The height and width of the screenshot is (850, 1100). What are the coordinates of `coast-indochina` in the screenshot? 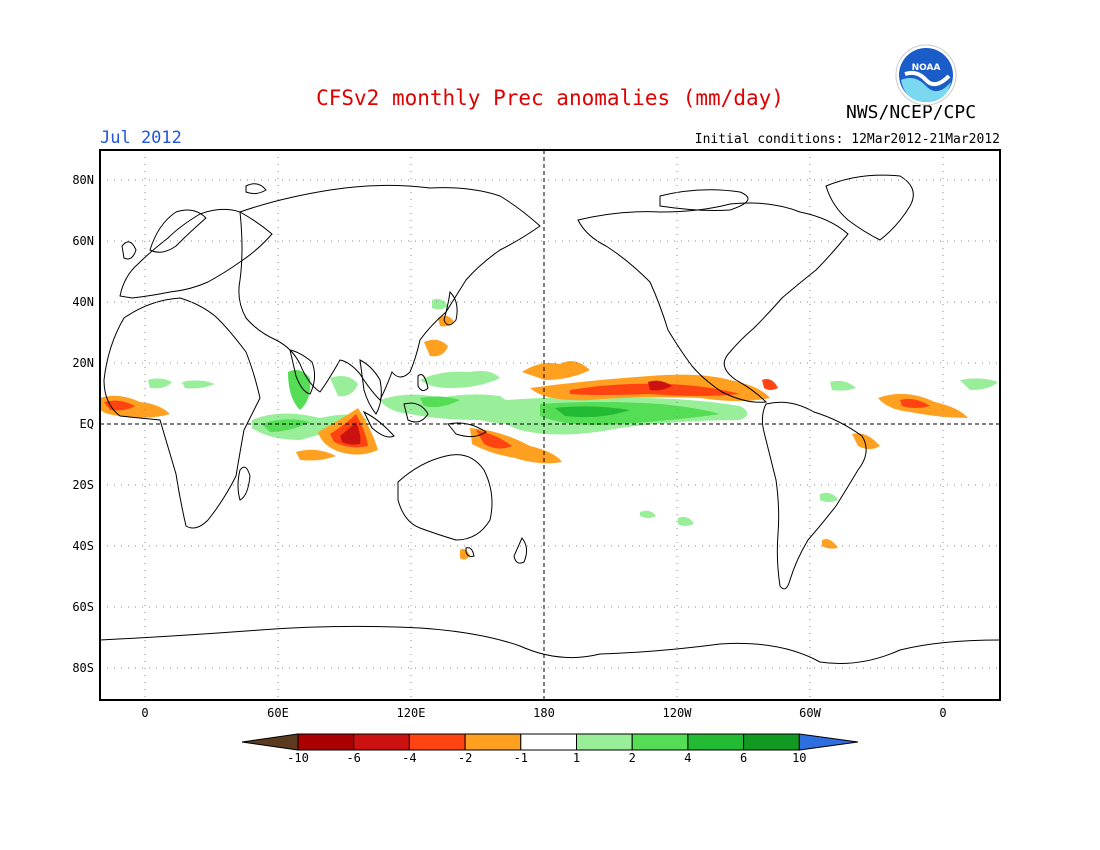 It's located at (370, 387).